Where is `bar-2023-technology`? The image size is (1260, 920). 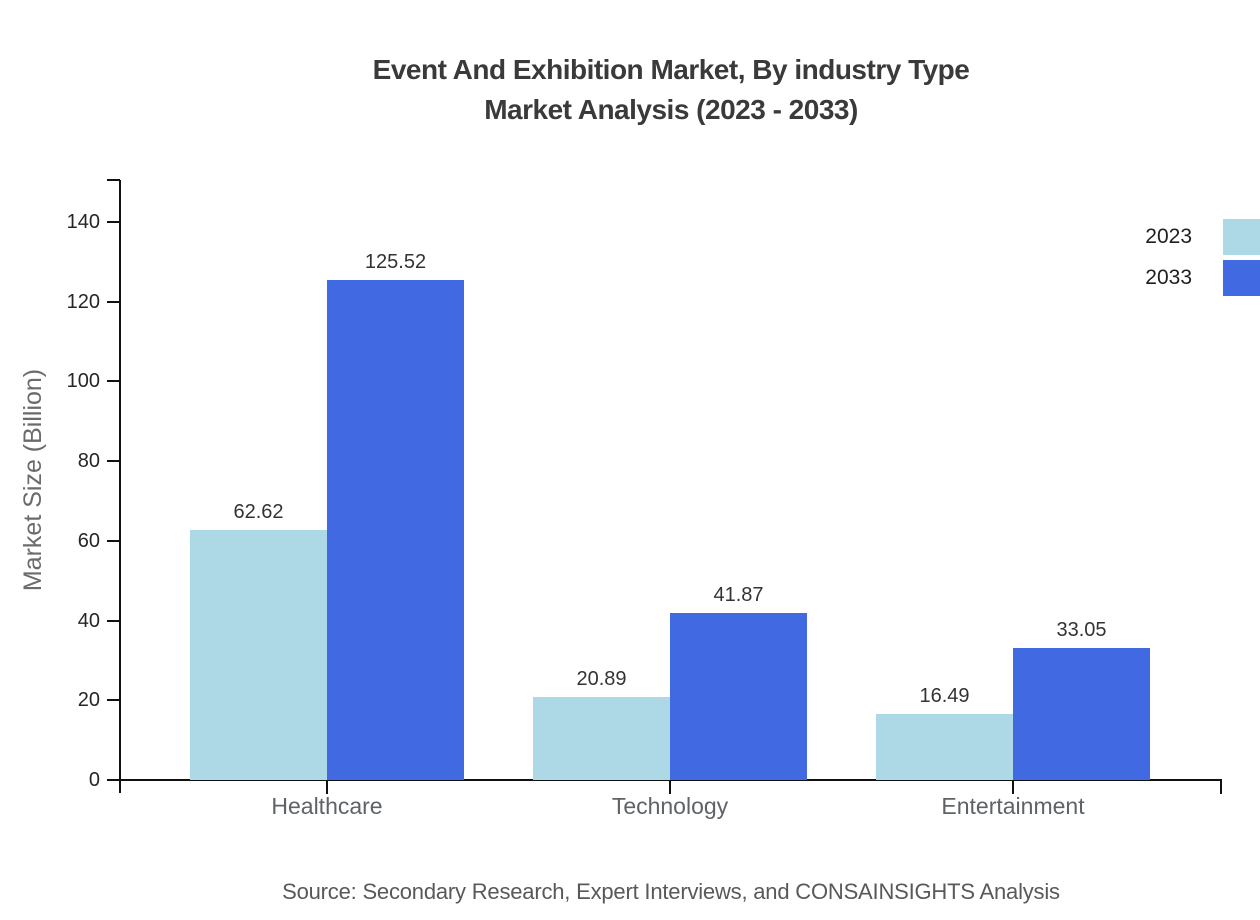 bar-2023-technology is located at coordinates (601, 738).